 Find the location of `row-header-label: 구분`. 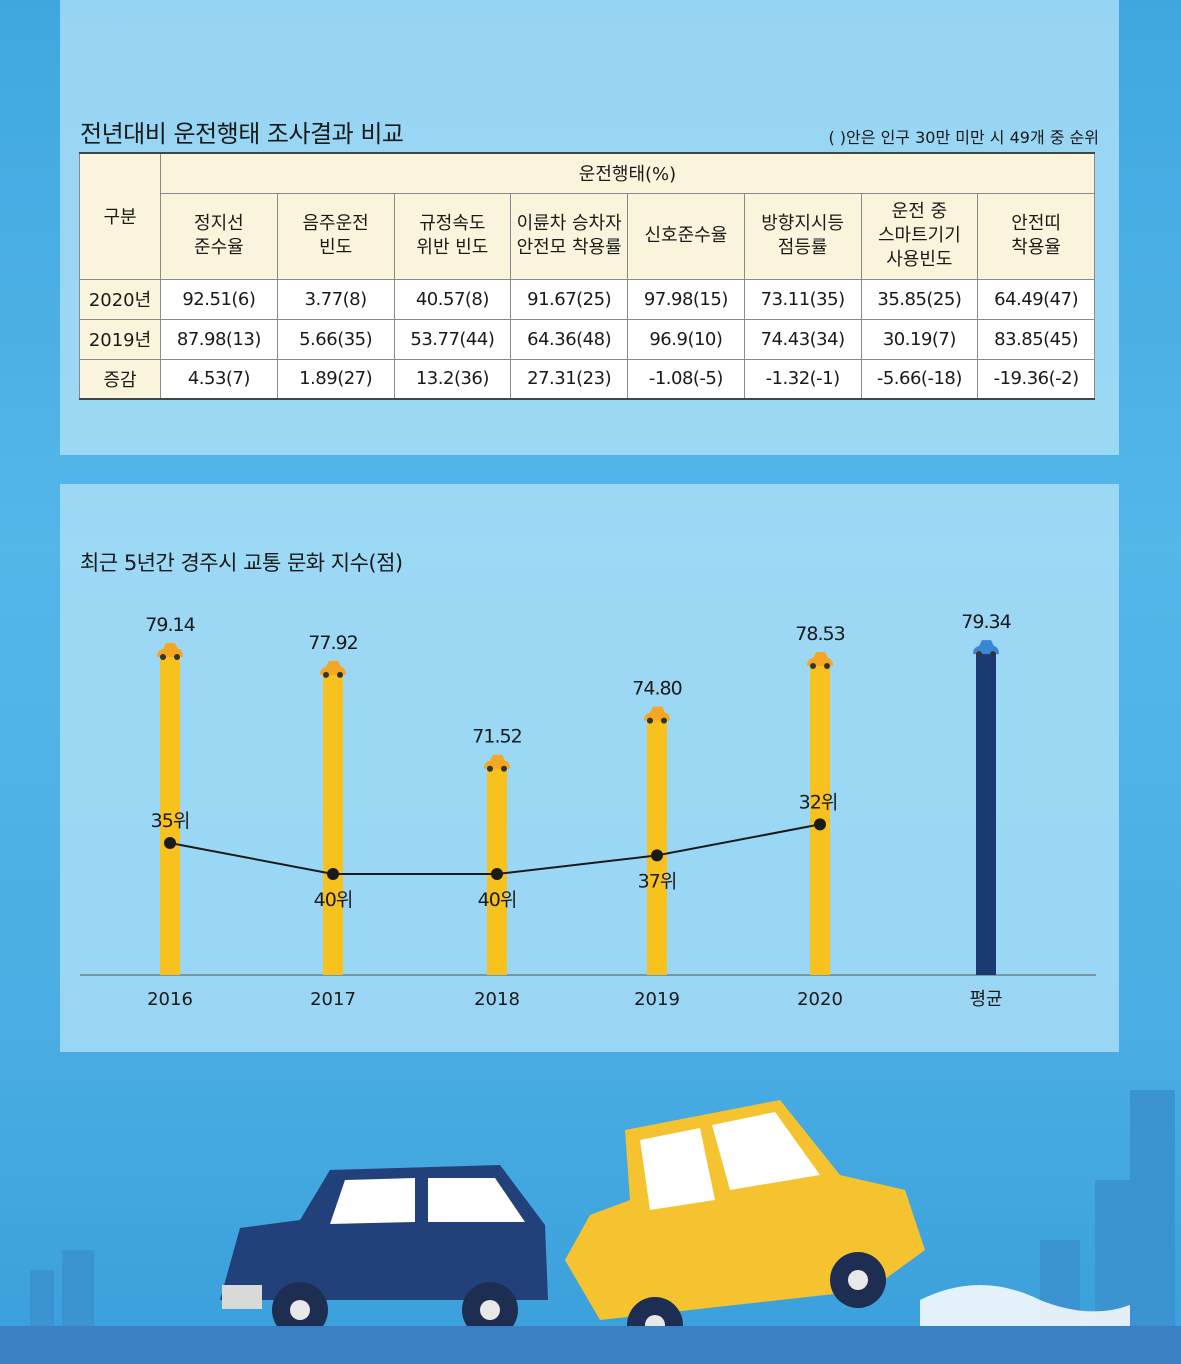

row-header-label: 구분 is located at coordinates (120, 216).